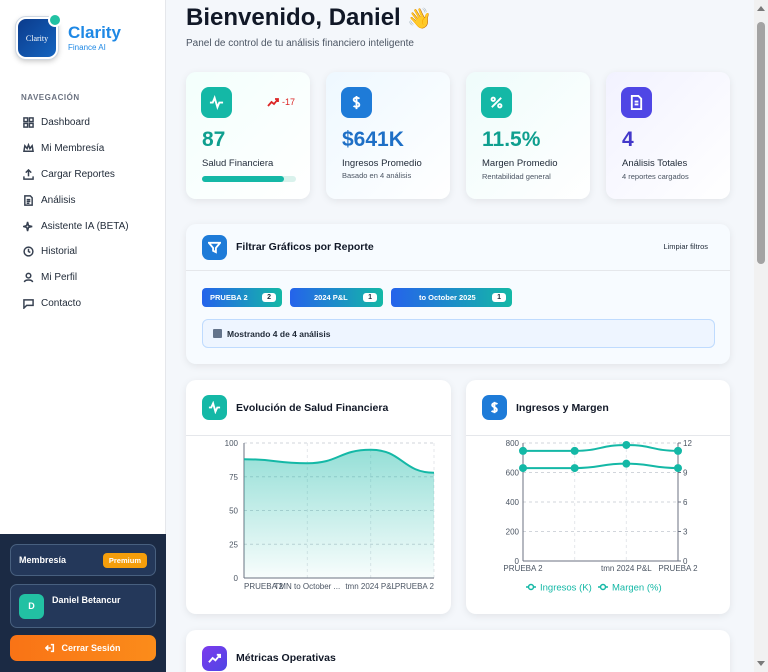 This screenshot has width=768, height=672. What do you see at coordinates (242, 297) in the screenshot?
I see `filter-chip: PRUEBA 2 2` at bounding box center [242, 297].